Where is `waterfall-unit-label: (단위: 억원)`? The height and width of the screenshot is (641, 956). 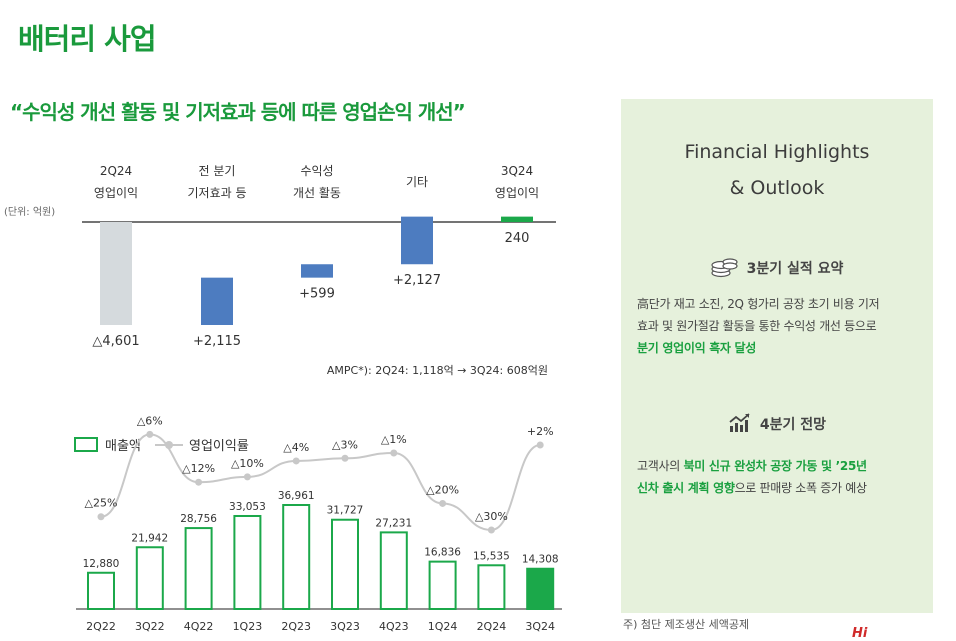
waterfall-unit-label: (단위: 억원) is located at coordinates (29, 211).